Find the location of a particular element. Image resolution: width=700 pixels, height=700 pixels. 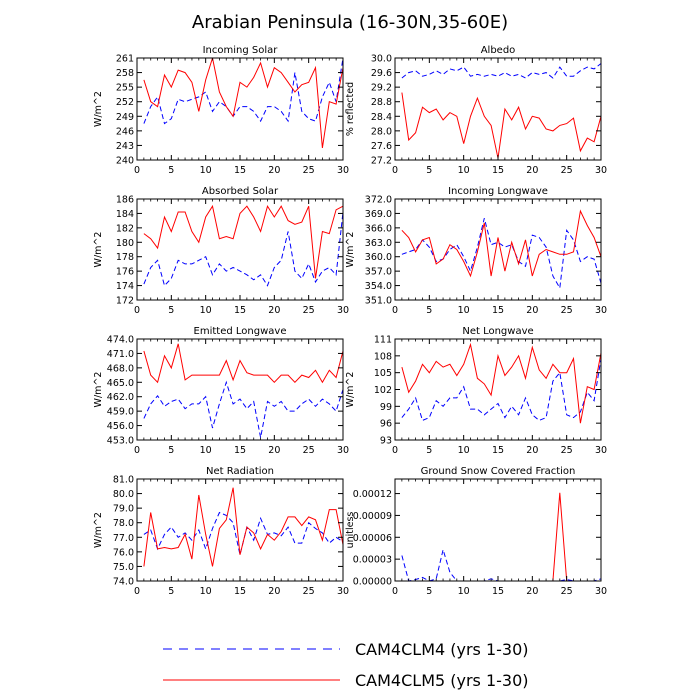

y-tick-label: 249 is located at coordinates (125, 117).